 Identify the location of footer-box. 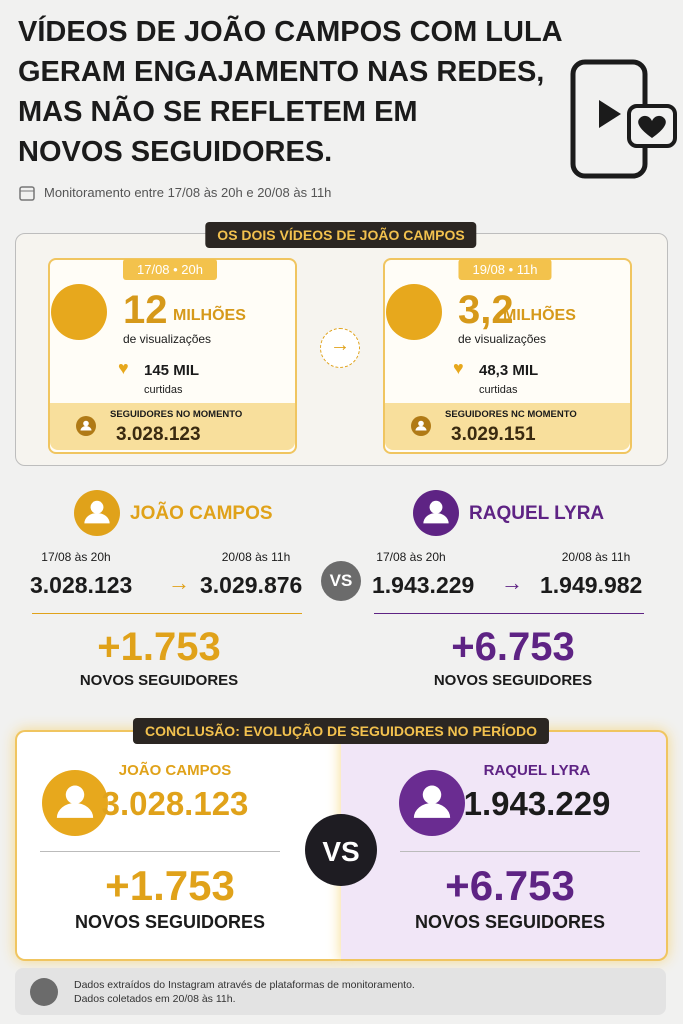
(340, 991).